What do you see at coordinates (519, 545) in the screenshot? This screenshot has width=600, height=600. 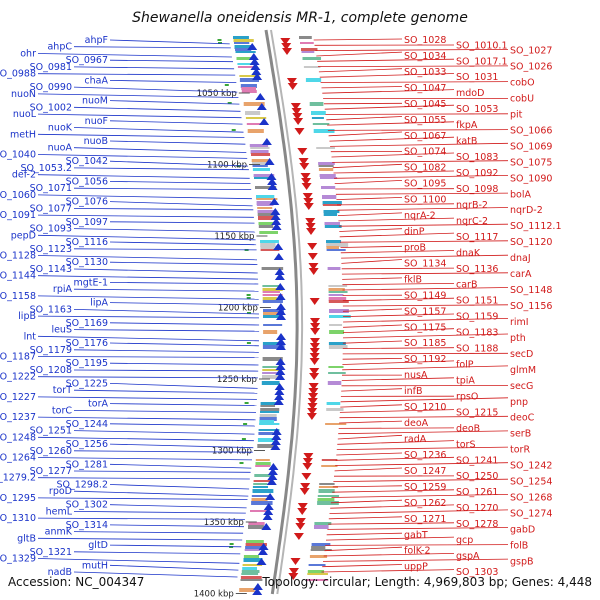 I see `gene-label: folB` at bounding box center [519, 545].